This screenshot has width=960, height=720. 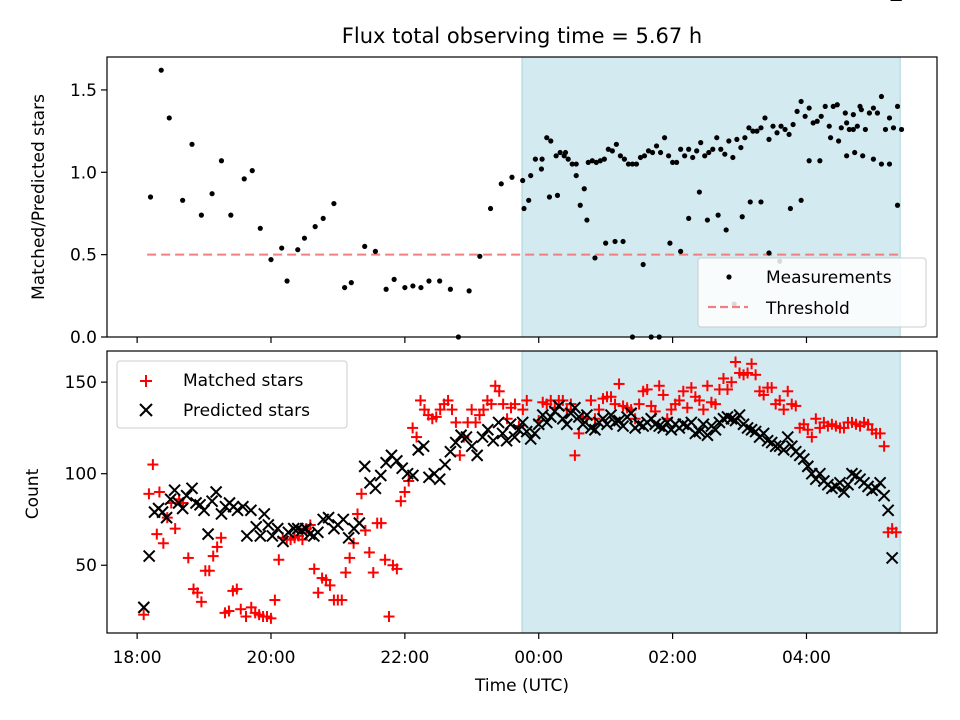 I want to click on bottom-y-tick-label: 100, so click(x=81, y=475).